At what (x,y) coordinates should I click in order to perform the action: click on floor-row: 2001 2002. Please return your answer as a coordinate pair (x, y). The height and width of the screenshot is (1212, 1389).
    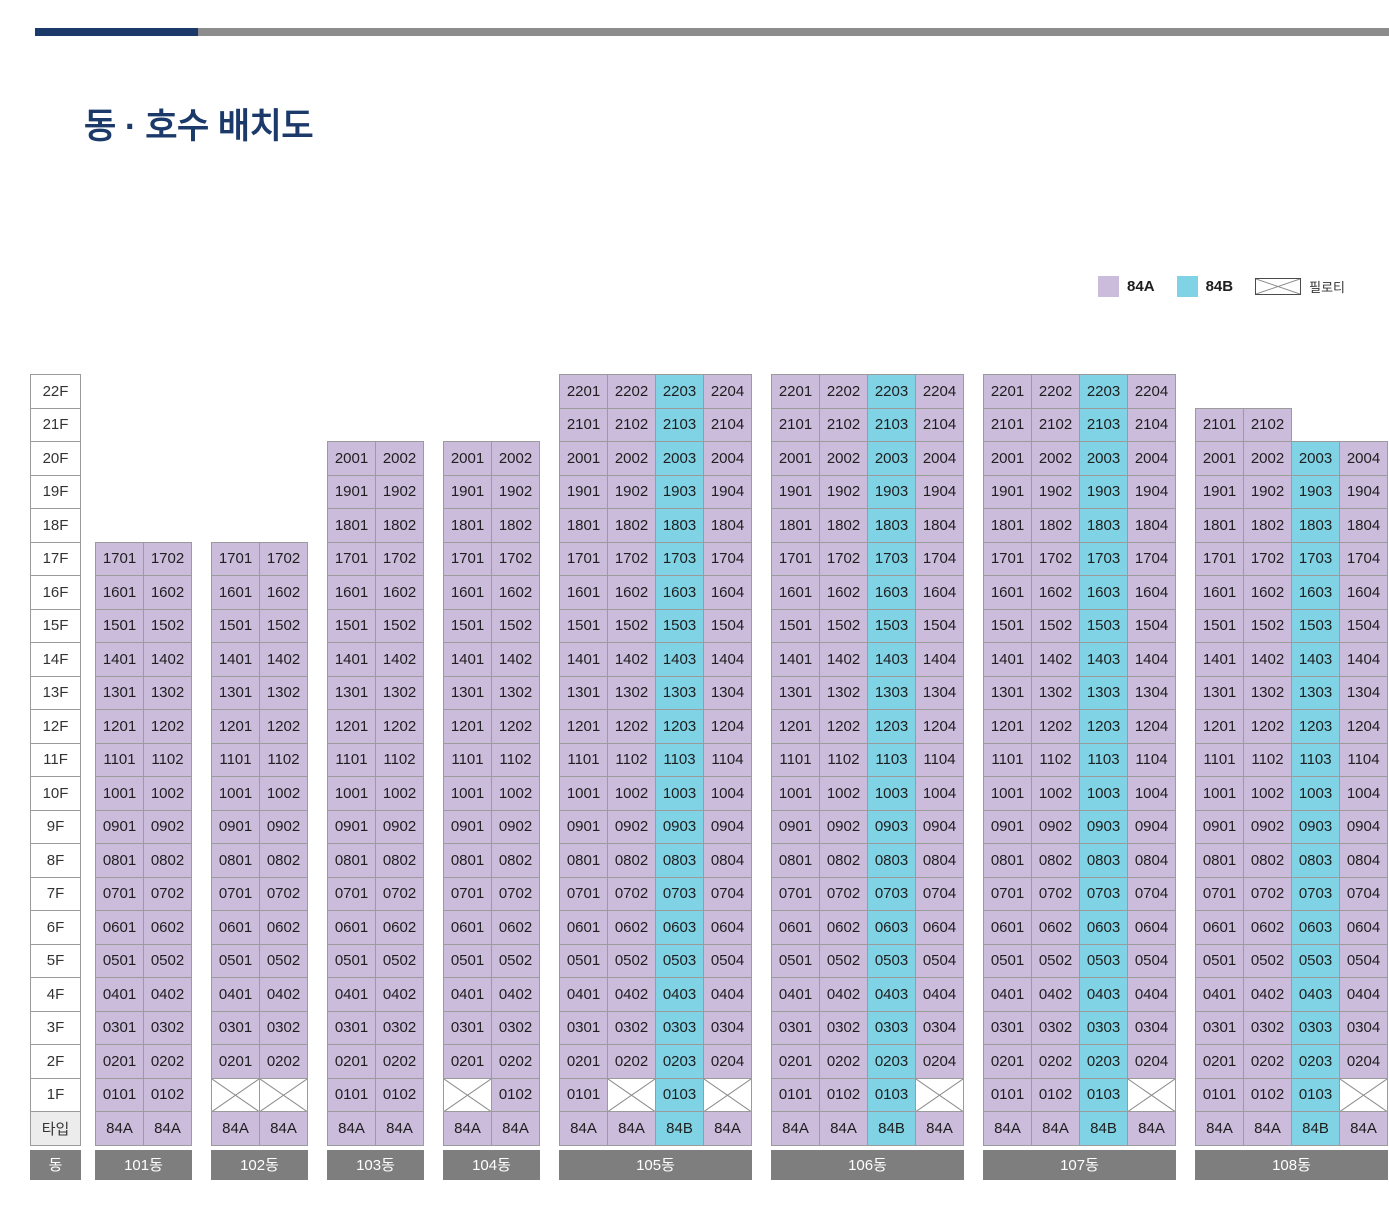
    Looking at the image, I should click on (375, 458).